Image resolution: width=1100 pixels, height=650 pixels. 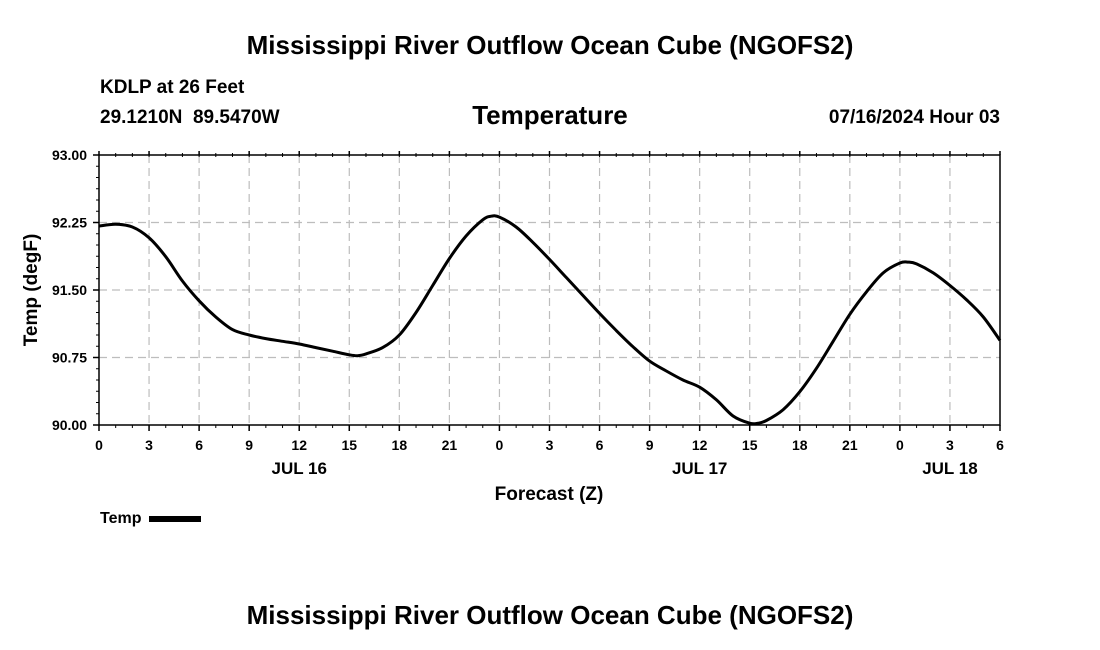 I want to click on date-label: JUL 16, so click(x=298, y=468).